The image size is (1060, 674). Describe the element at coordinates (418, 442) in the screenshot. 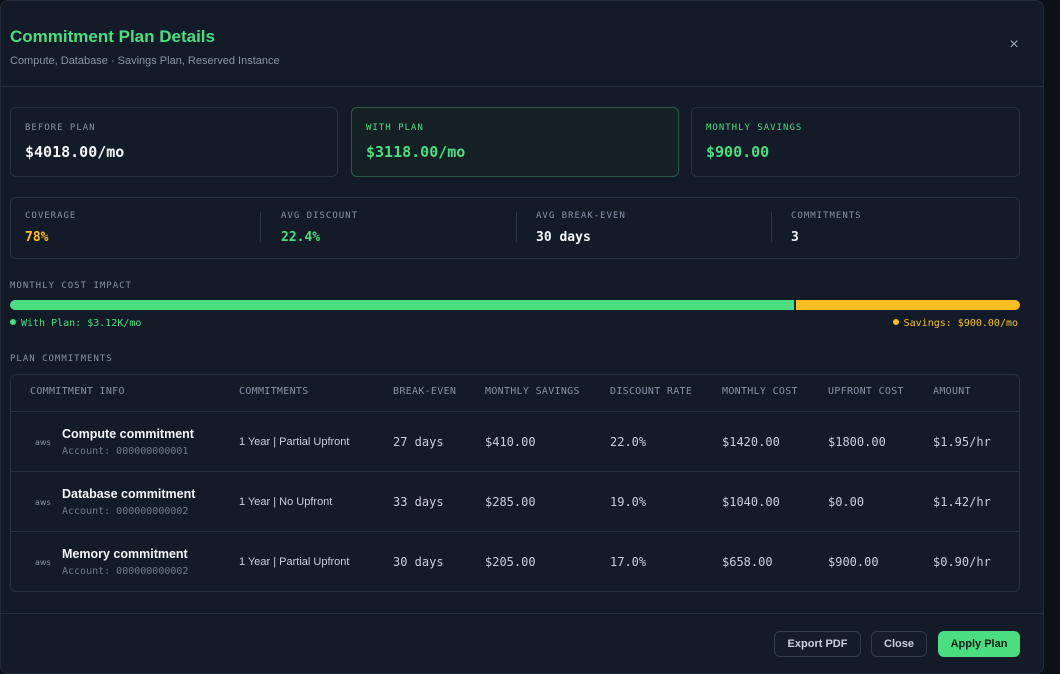

I see `break-even: 27 days` at that location.